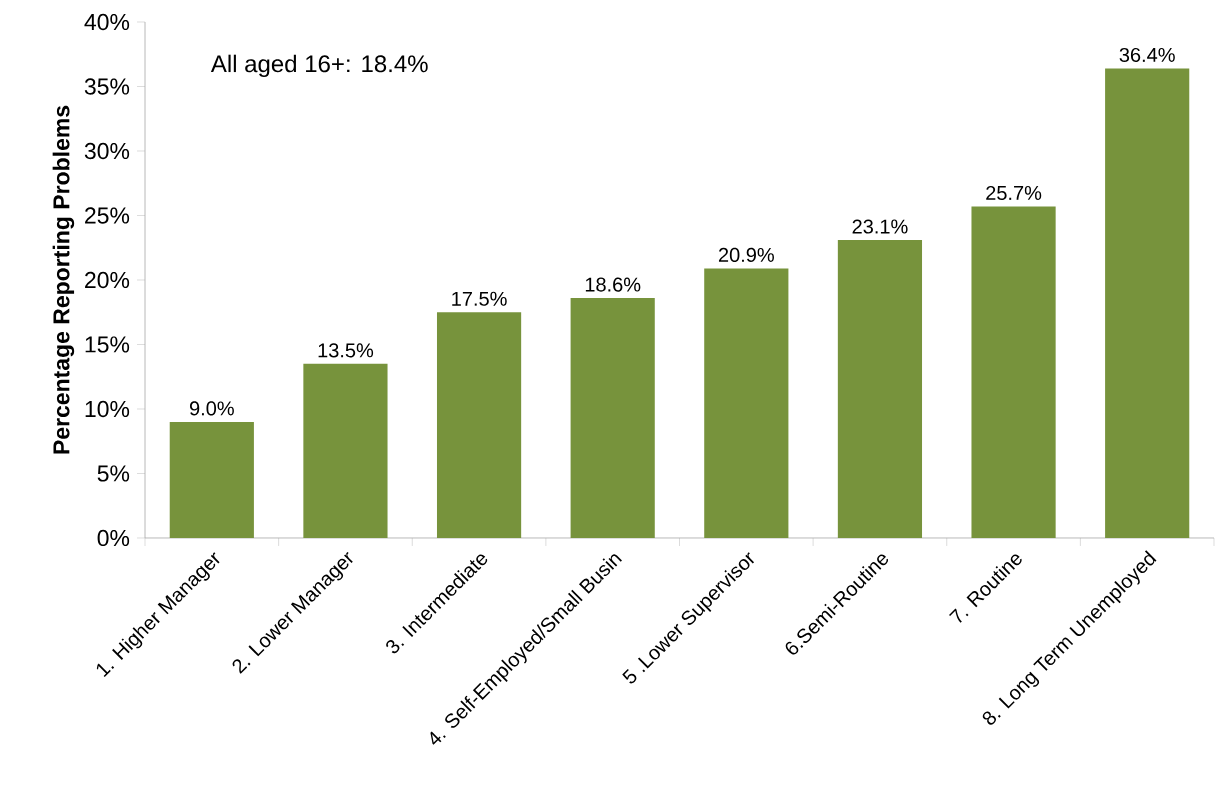 This screenshot has width=1222, height=803. I want to click on y-tick-label: 0%, so click(113, 538).